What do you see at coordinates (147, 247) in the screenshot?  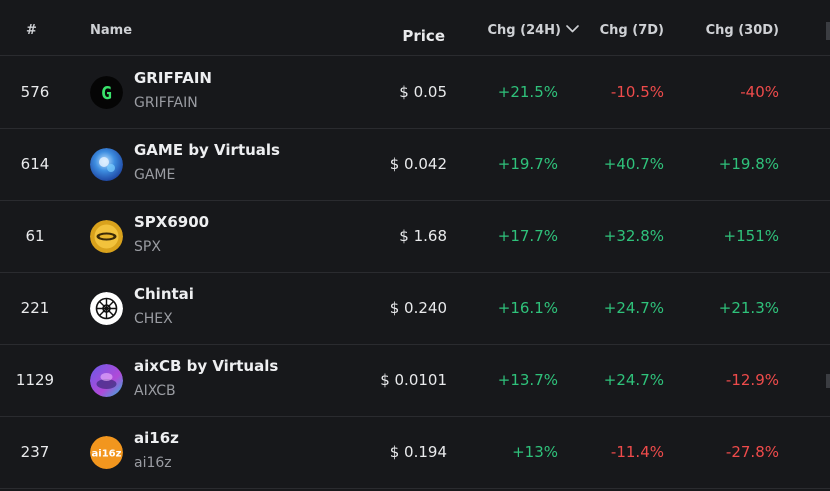 I see `coin-symbol: SPX` at bounding box center [147, 247].